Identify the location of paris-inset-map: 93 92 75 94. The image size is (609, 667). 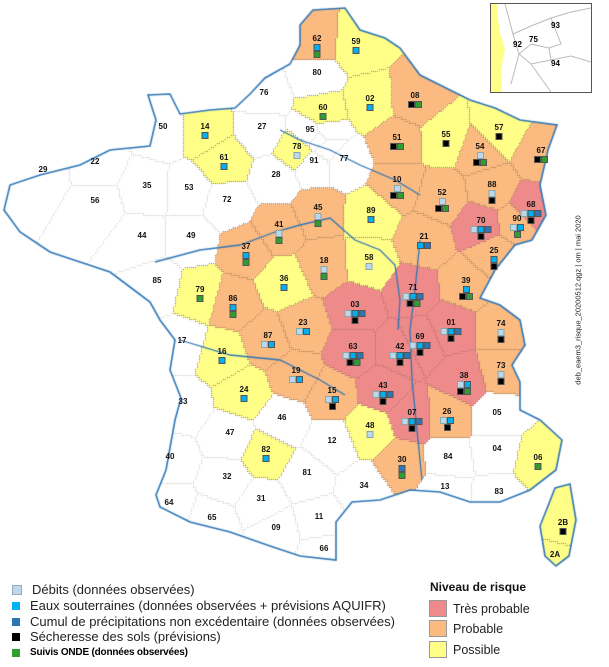
(541, 48).